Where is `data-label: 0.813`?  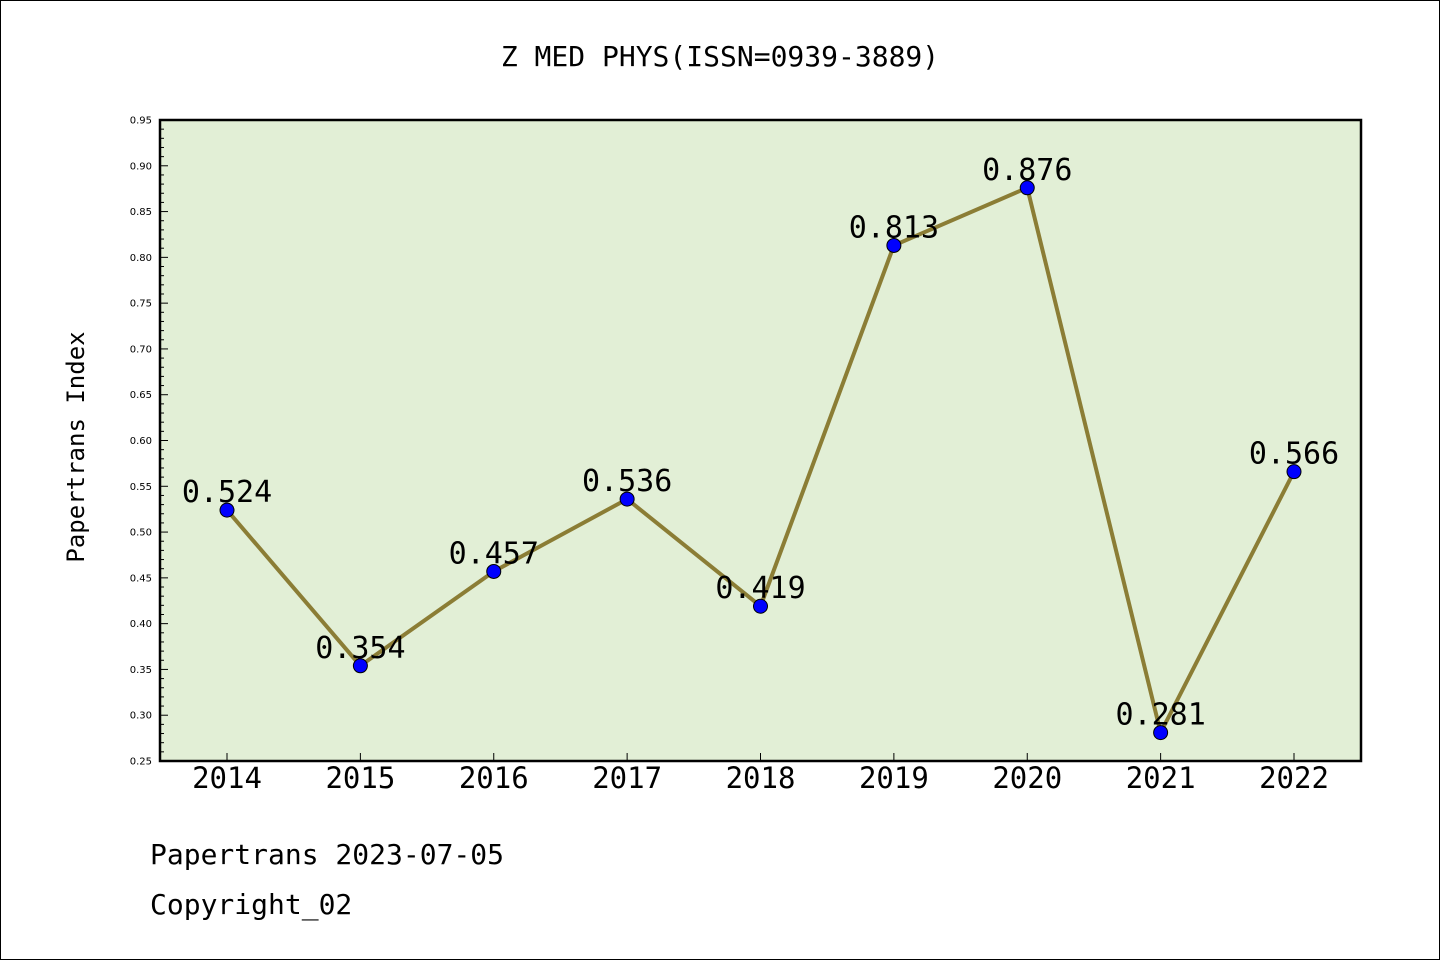
data-label: 0.813 is located at coordinates (894, 227).